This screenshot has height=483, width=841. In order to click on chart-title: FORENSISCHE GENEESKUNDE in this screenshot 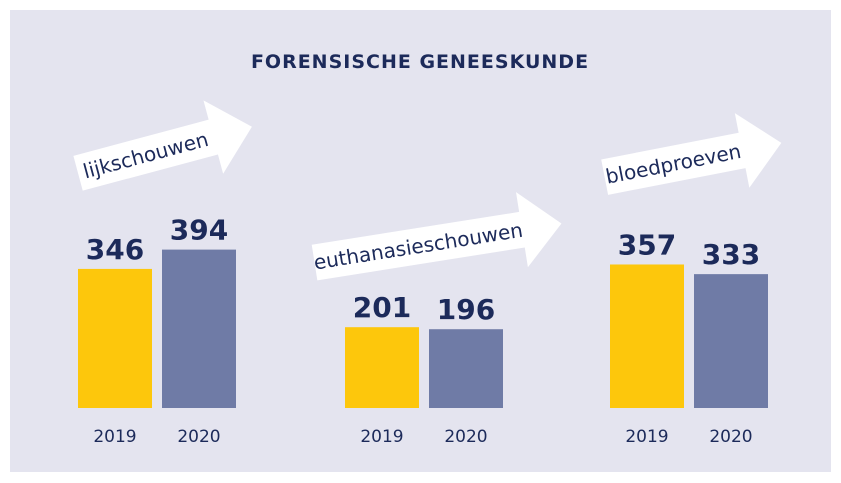, I will do `click(420, 62)`.